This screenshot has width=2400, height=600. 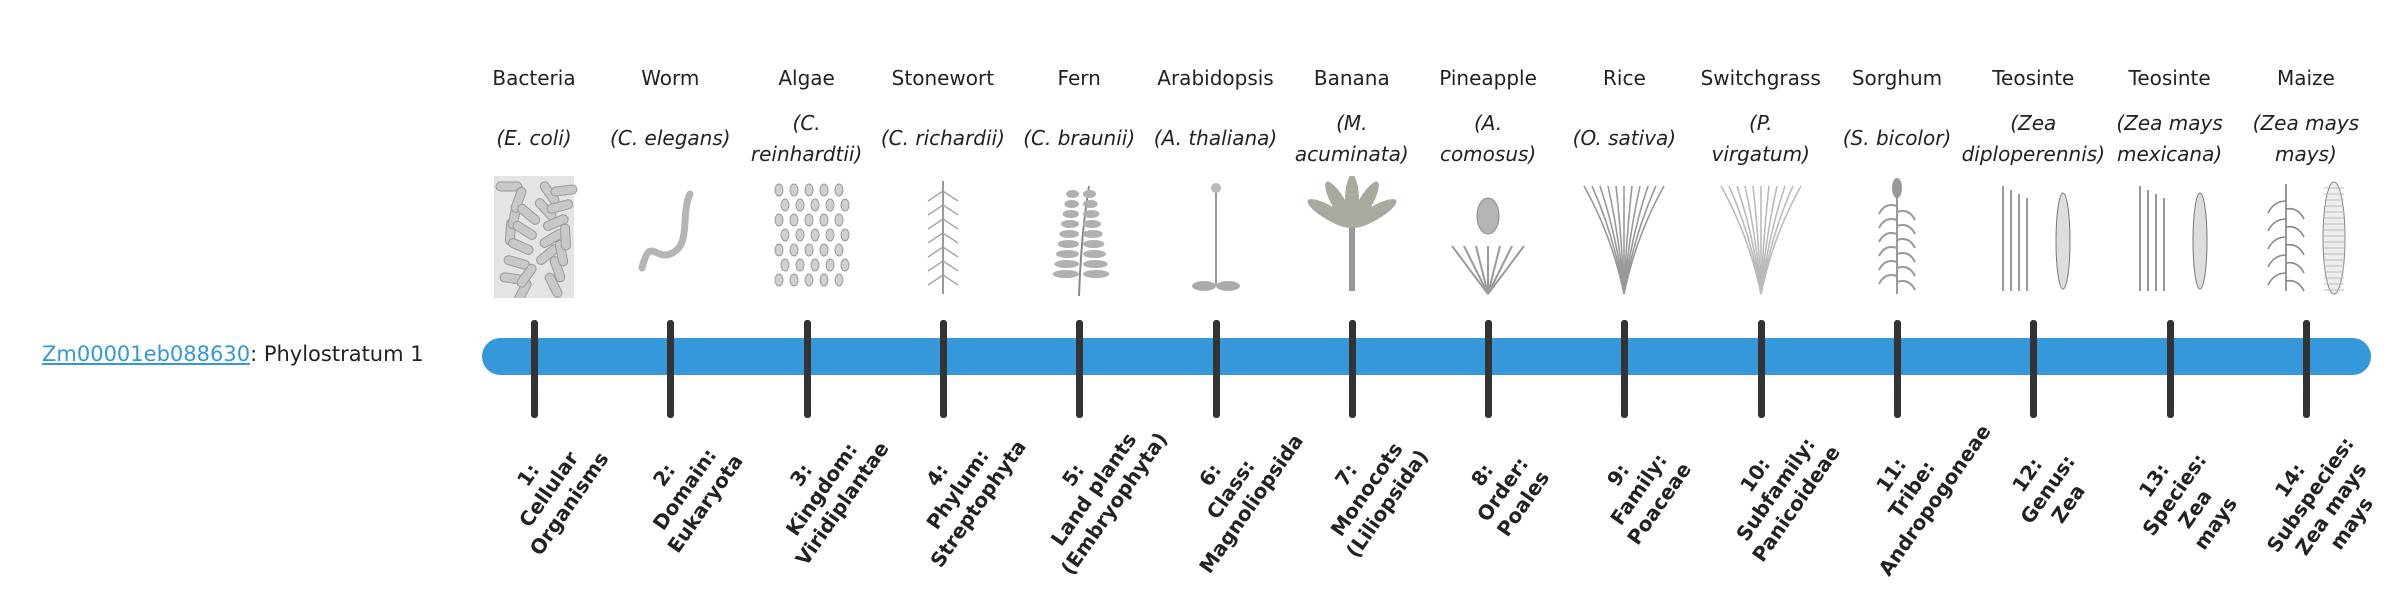 I want to click on scientific-name-line: (Zea, so click(x=2033, y=123).